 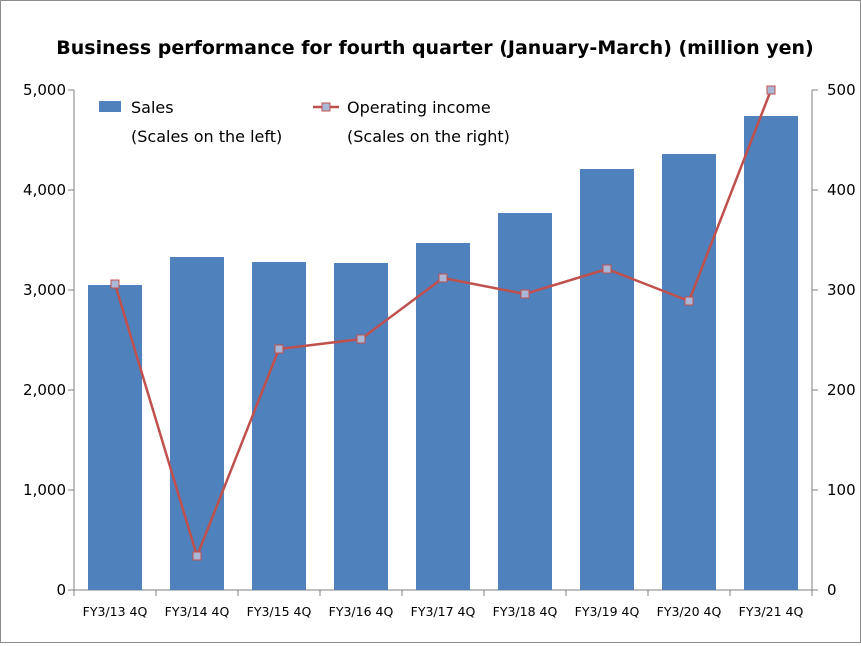 What do you see at coordinates (525, 611) in the screenshot?
I see `x-tick-label: FY3/18 4Q` at bounding box center [525, 611].